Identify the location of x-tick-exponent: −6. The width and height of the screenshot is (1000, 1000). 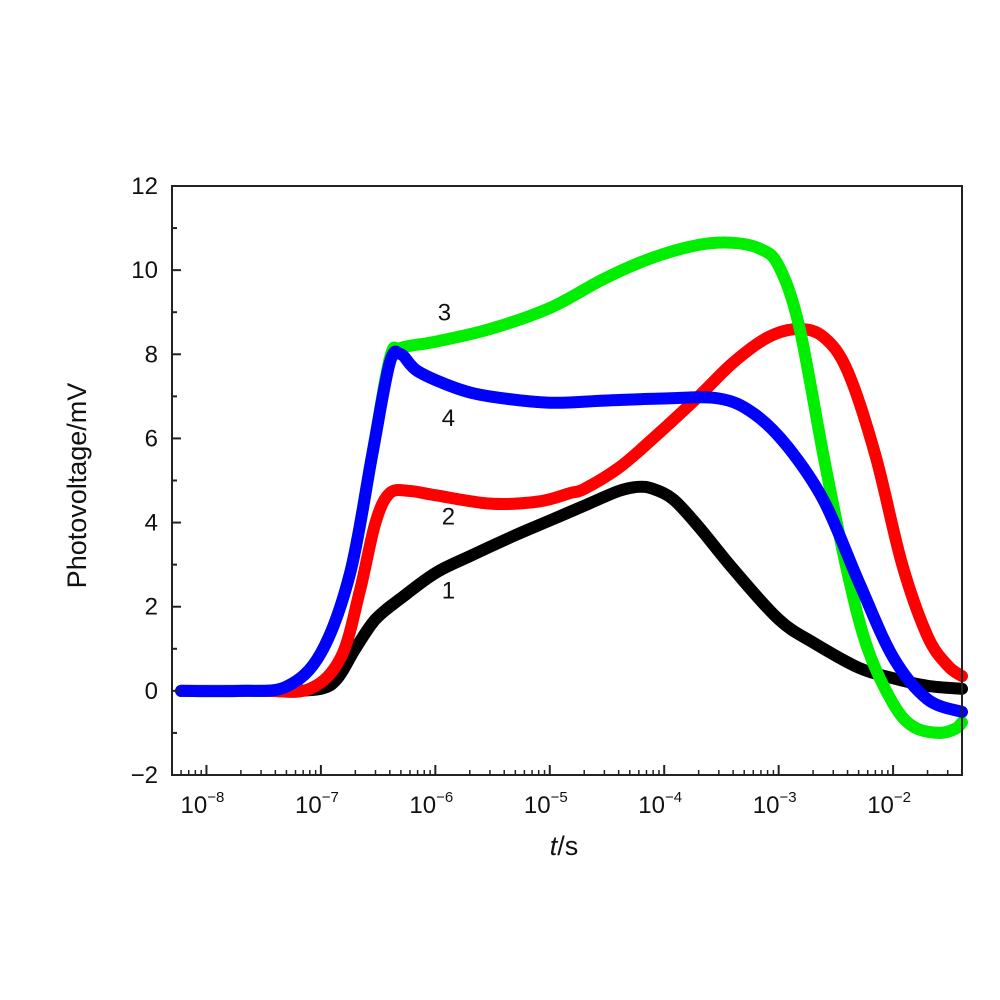
(444, 797).